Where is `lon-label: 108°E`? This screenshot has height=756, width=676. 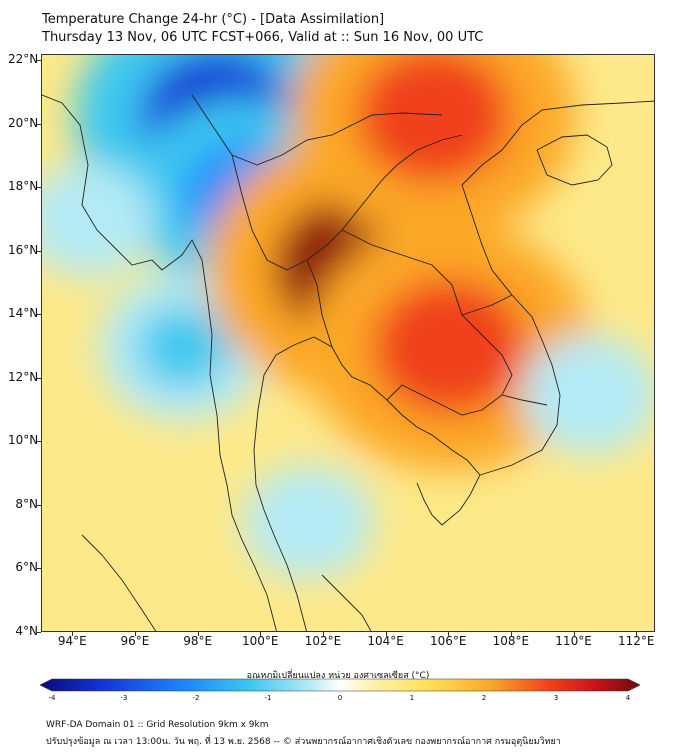
lon-label: 108°E is located at coordinates (511, 641).